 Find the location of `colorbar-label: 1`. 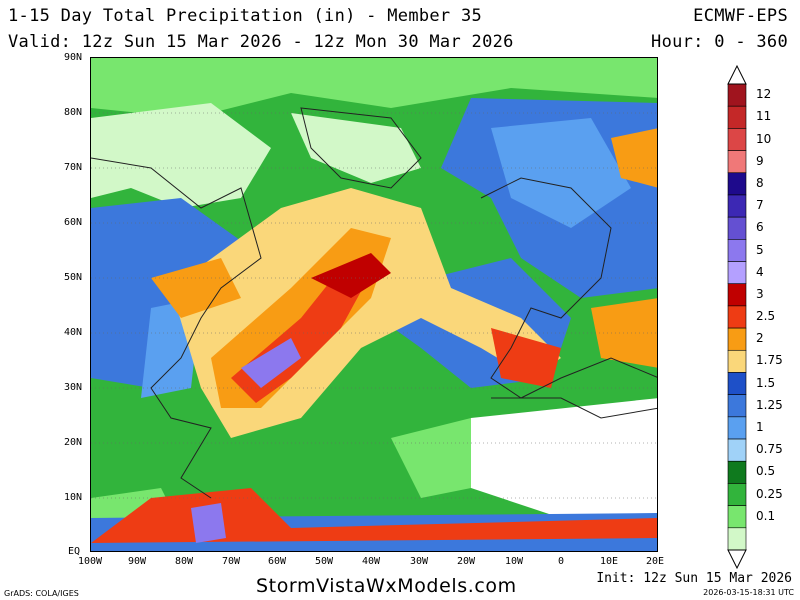

colorbar-label: 1 is located at coordinates (760, 427).